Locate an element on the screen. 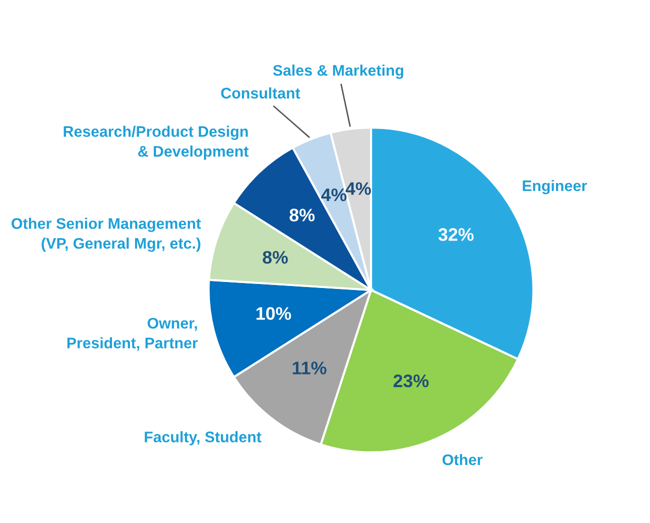 This screenshot has height=523, width=650. data-label: 32% is located at coordinates (456, 234).